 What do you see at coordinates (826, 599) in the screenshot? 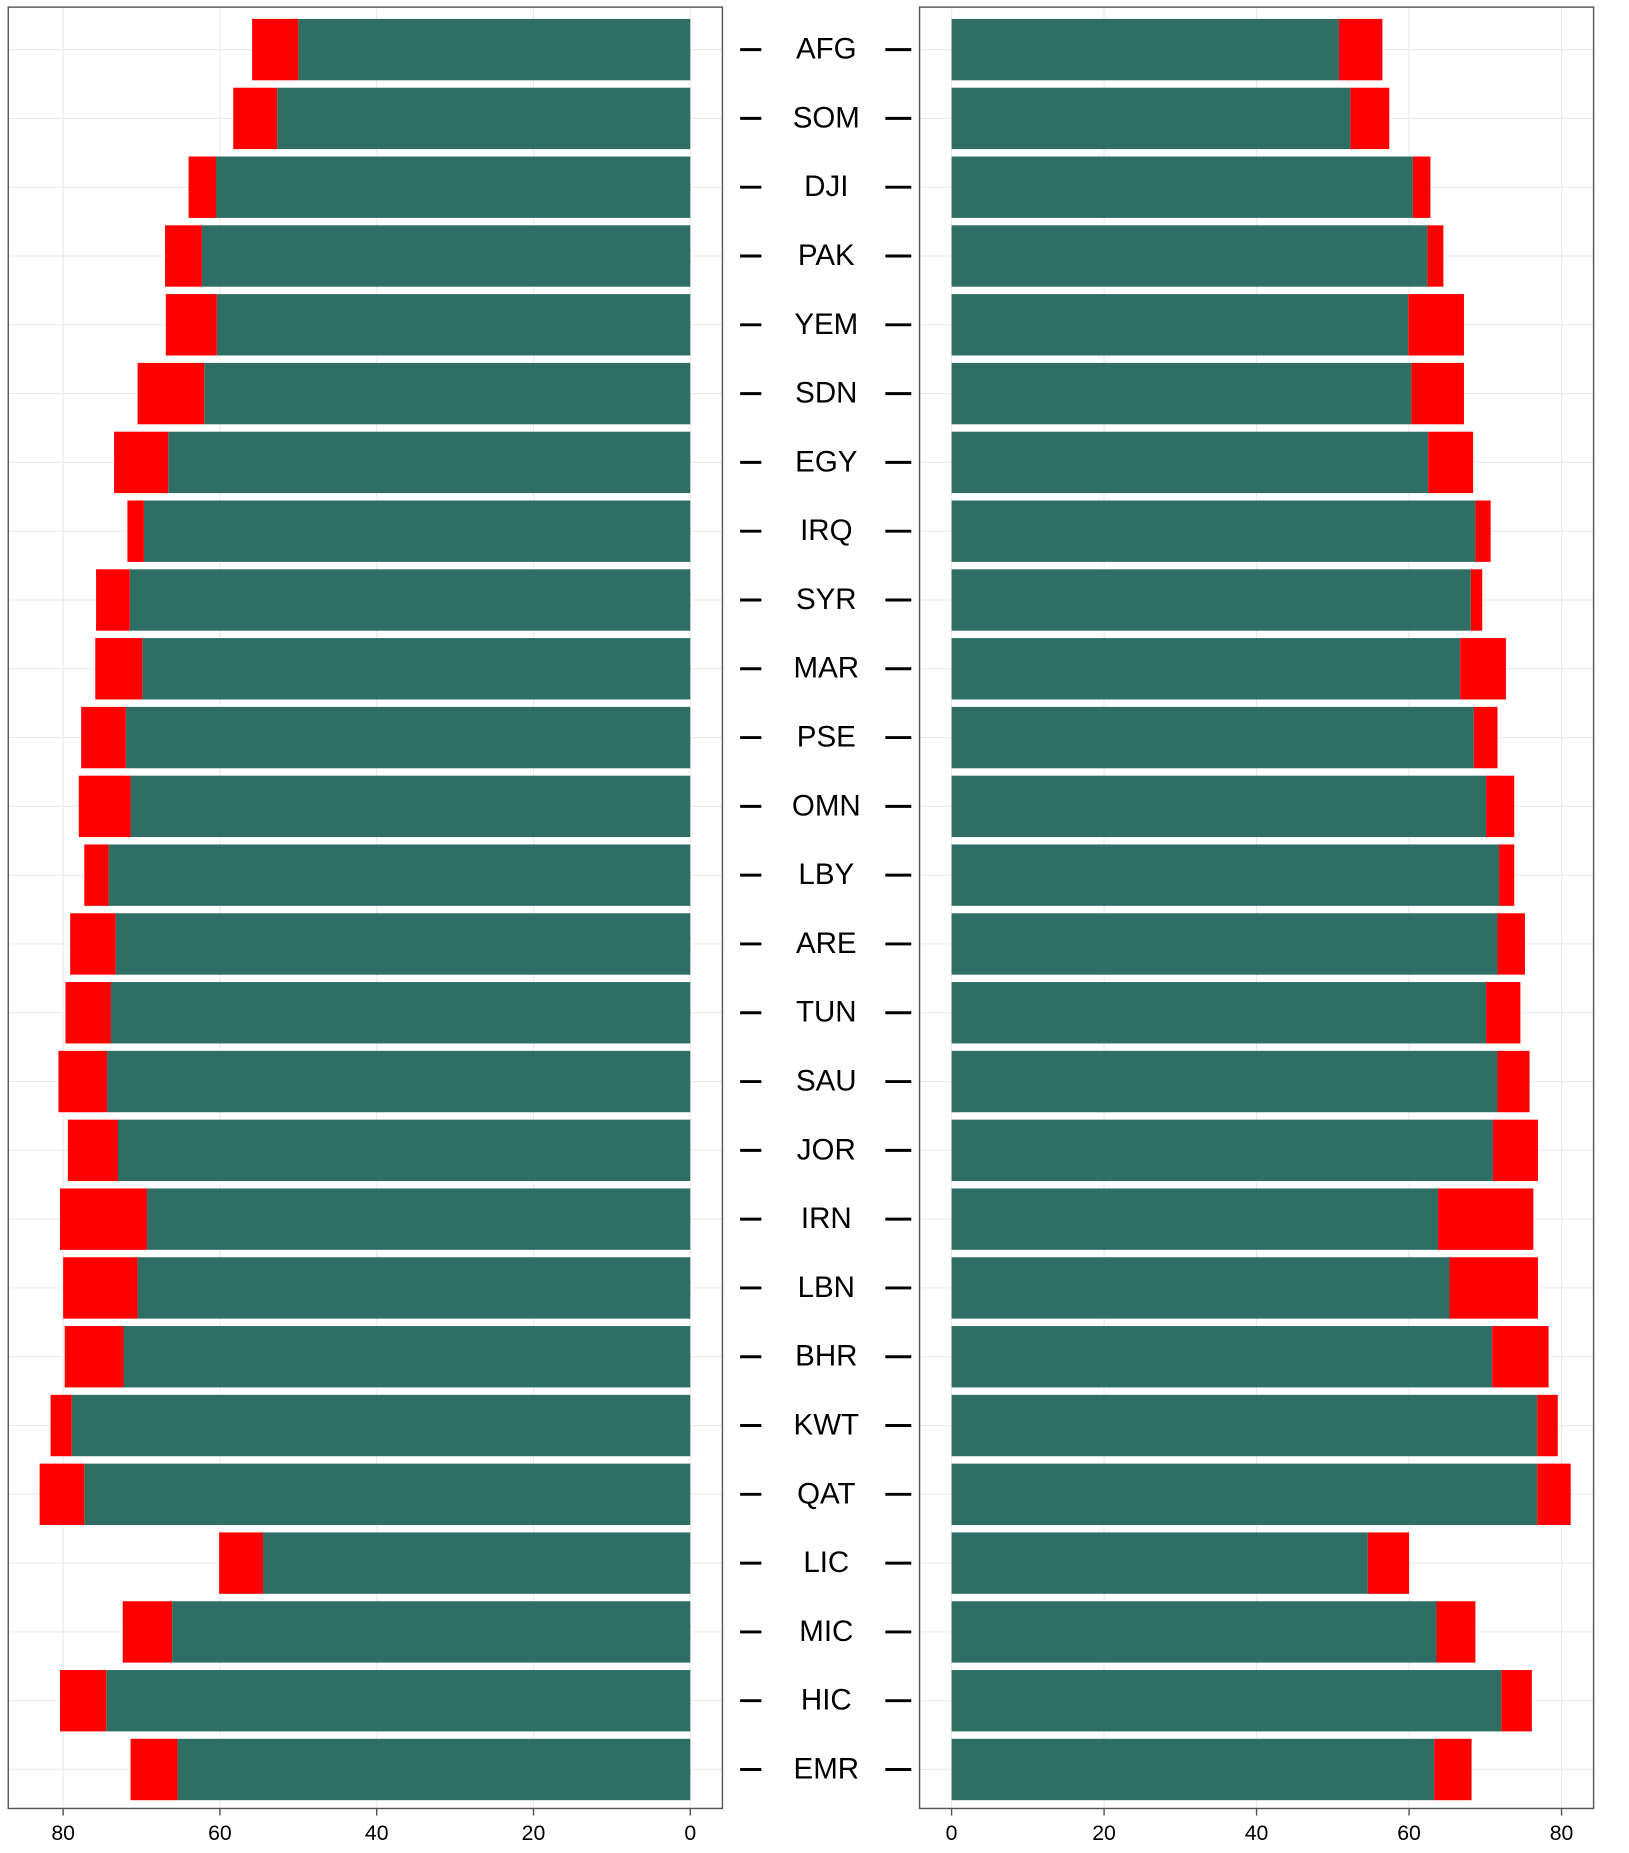
I see `category-label: SYR` at bounding box center [826, 599].